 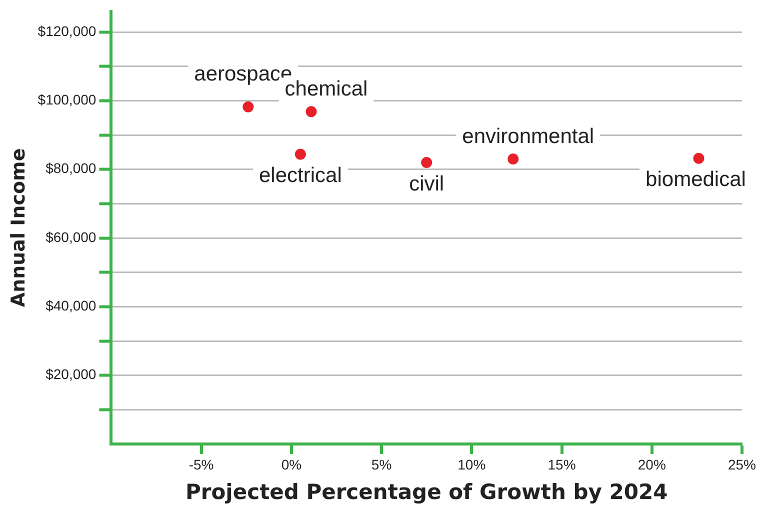 What do you see at coordinates (696, 180) in the screenshot?
I see `annotation: biomedical` at bounding box center [696, 180].